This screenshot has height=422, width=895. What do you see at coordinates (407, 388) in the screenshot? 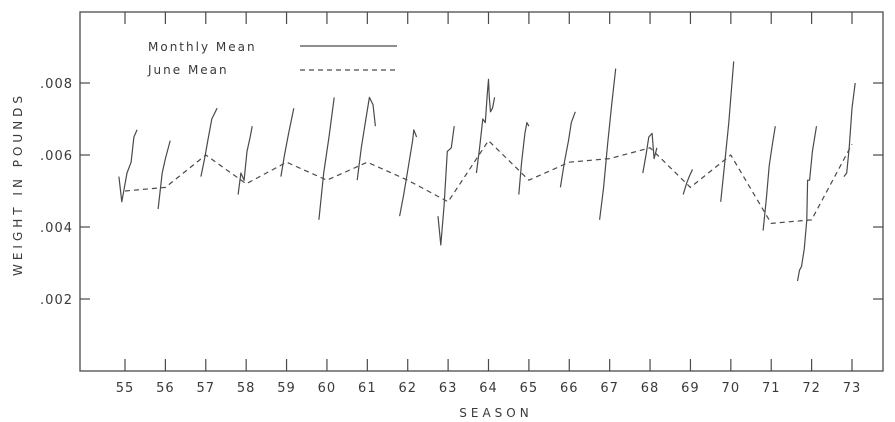
I see `x-tick-label: 62` at bounding box center [407, 388].